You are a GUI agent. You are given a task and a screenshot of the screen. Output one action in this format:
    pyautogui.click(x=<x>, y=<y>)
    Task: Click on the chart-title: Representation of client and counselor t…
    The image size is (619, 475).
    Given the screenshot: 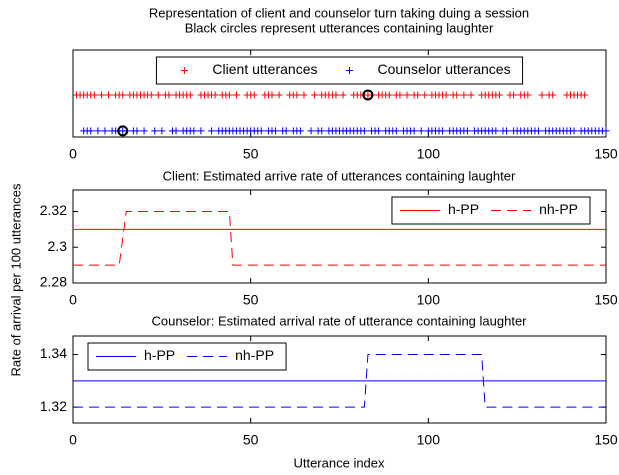 What is the action you would take?
    pyautogui.click(x=339, y=12)
    